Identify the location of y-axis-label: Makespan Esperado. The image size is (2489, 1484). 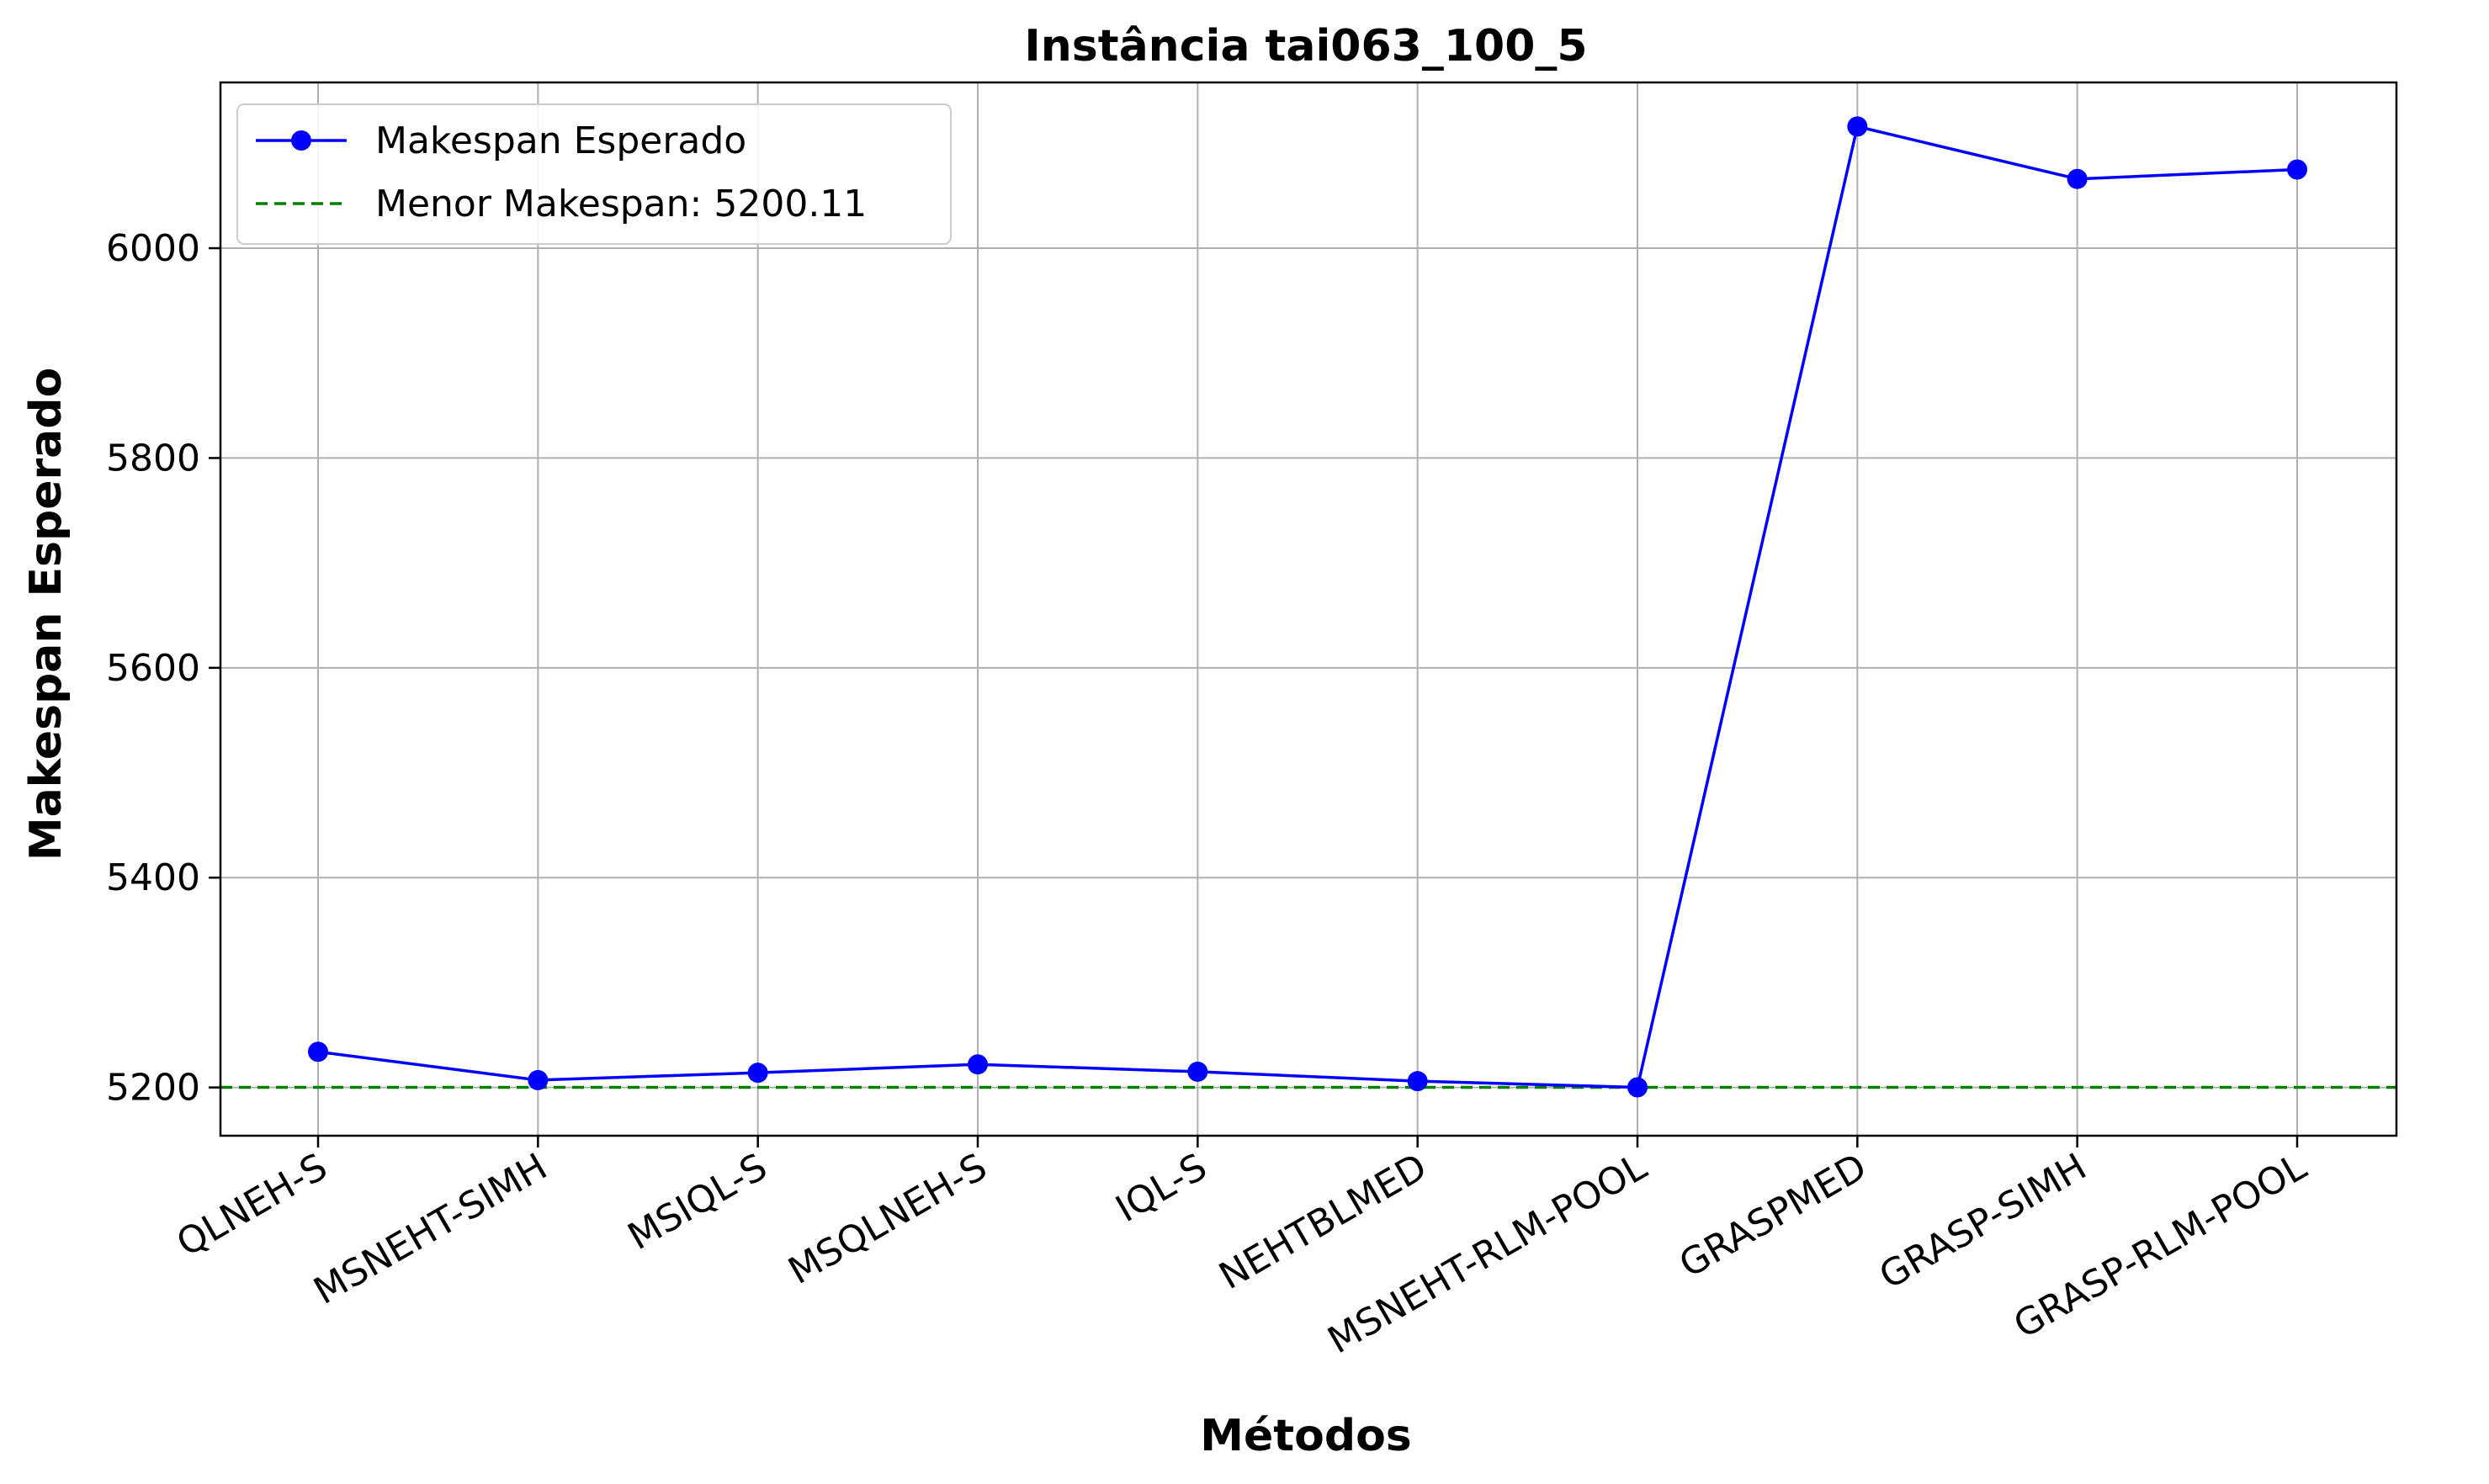
(46, 614).